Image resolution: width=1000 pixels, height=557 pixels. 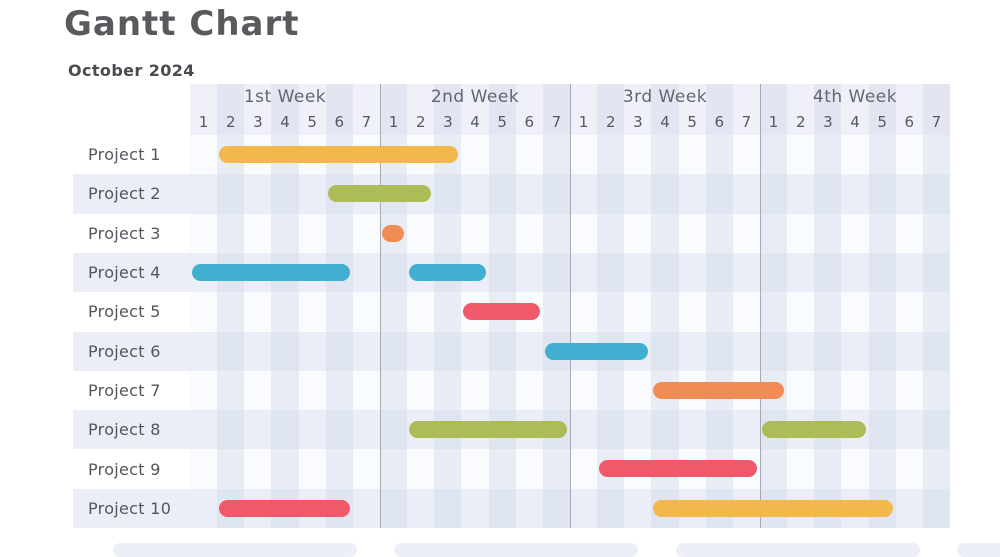 What do you see at coordinates (124, 312) in the screenshot?
I see `project-row-label: Project 5` at bounding box center [124, 312].